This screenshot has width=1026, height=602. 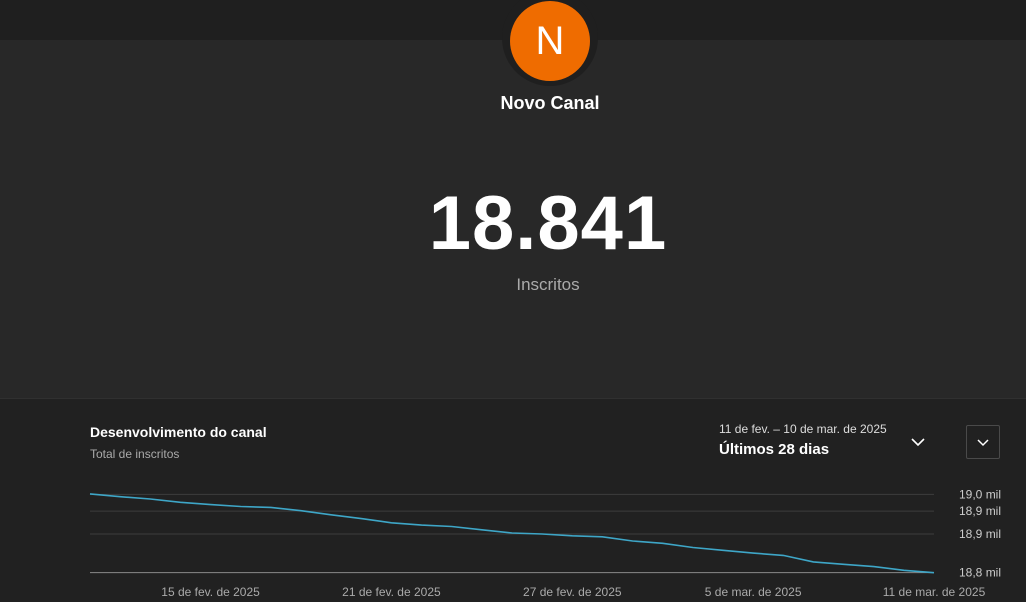 What do you see at coordinates (980, 573) in the screenshot?
I see `y-tick-label: 18,8 mil` at bounding box center [980, 573].